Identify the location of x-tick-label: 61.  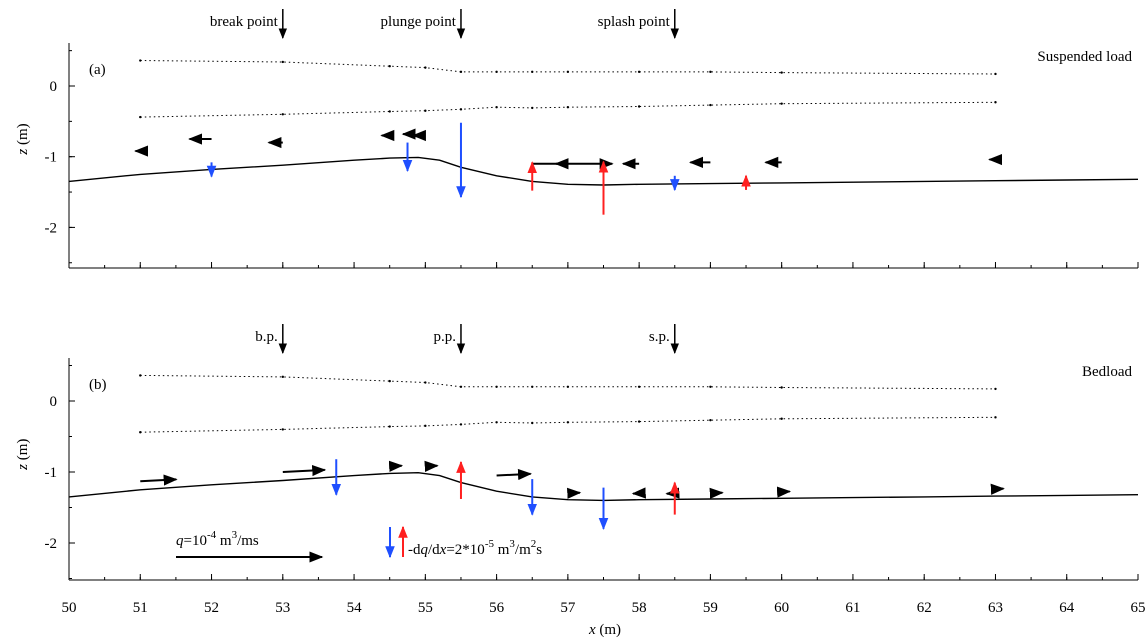
(852, 608).